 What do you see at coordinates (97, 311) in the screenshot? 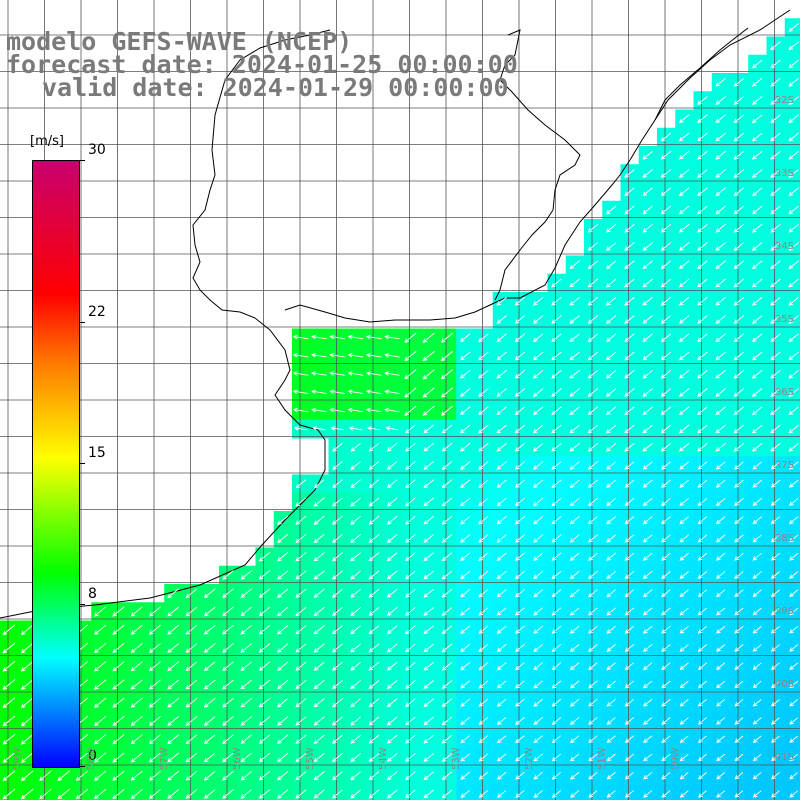
I see `colorbar-tick-label: 22` at bounding box center [97, 311].